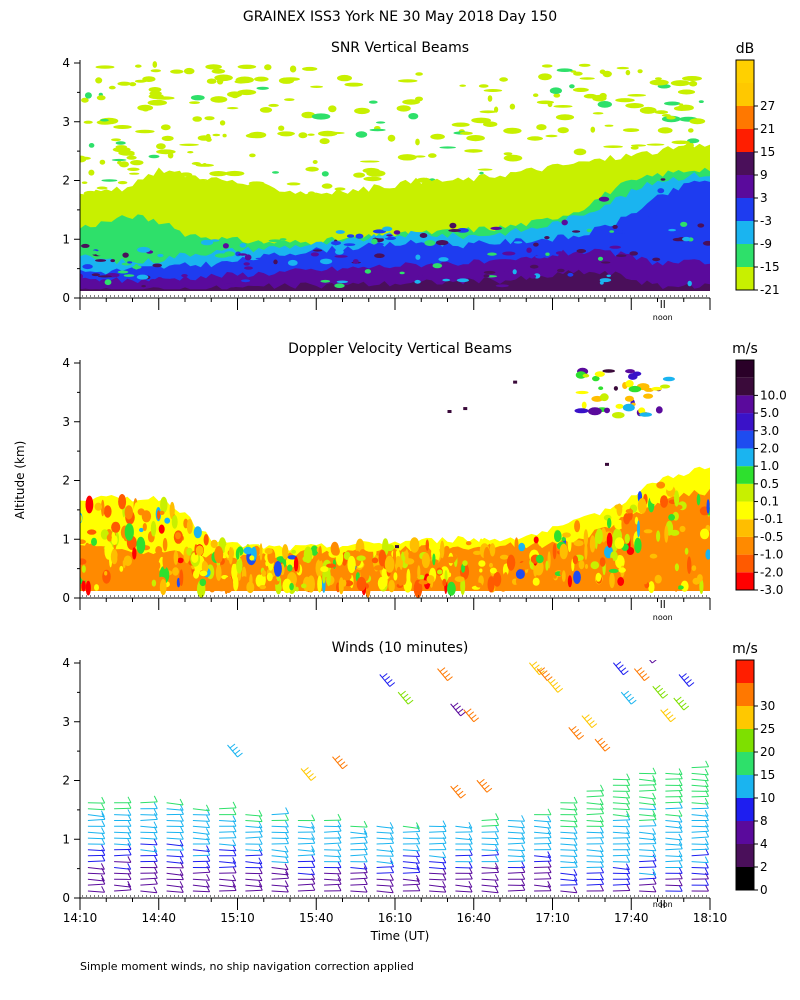 This screenshot has width=800, height=1000. I want to click on x-tick-label: 17:40, so click(631, 918).